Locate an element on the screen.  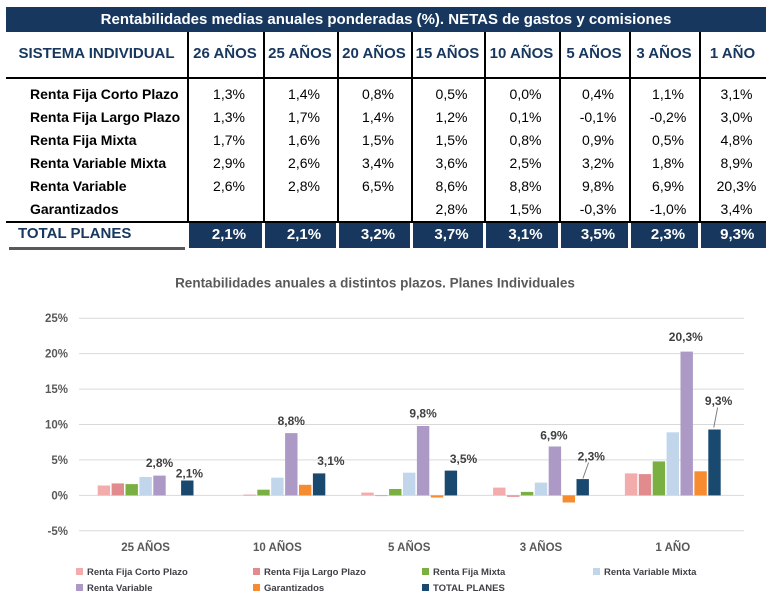
svg-text: Renta Fija Corto Plazo is located at coordinates (137, 572).